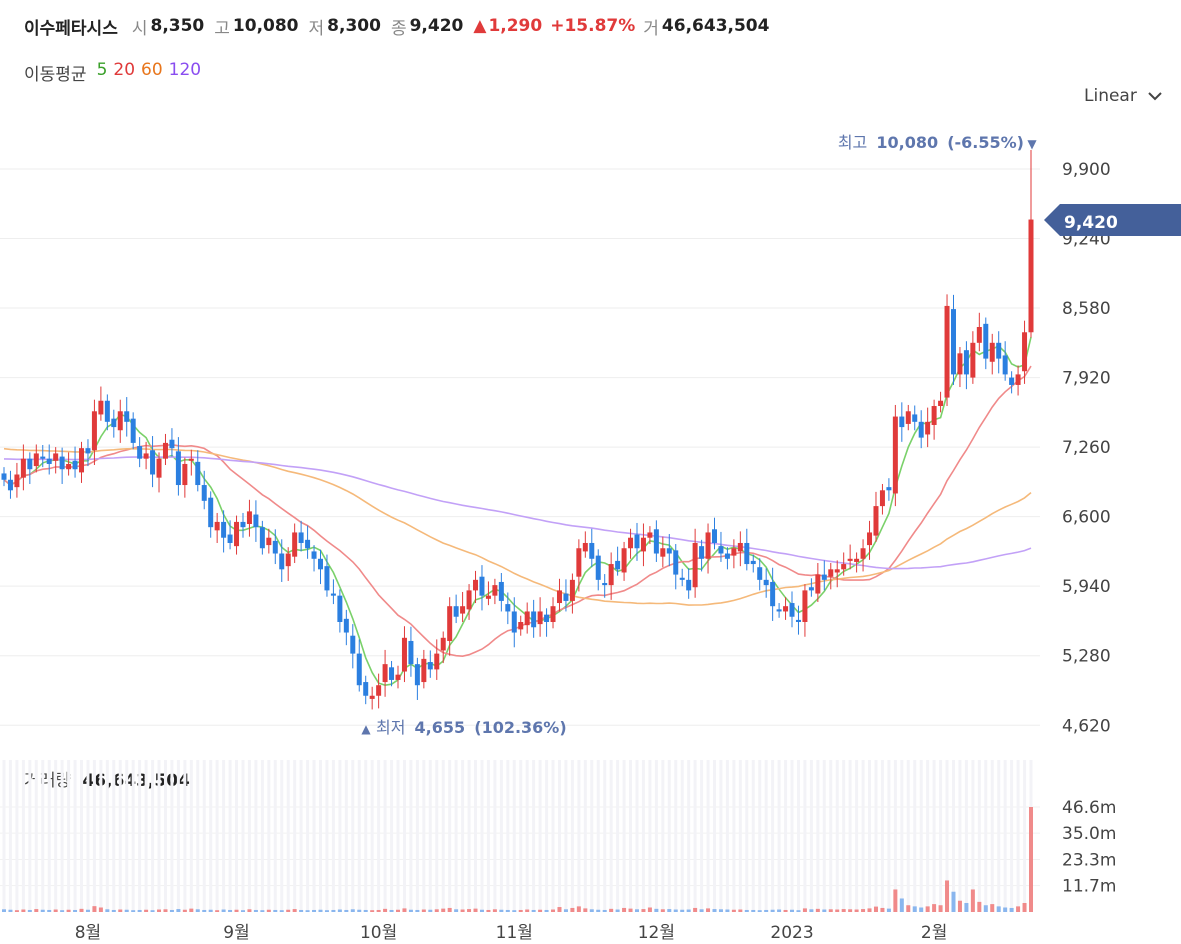 Image resolution: width=1181 pixels, height=944 pixels. What do you see at coordinates (102, 70) in the screenshot?
I see `ma-5: 5` at bounding box center [102, 70].